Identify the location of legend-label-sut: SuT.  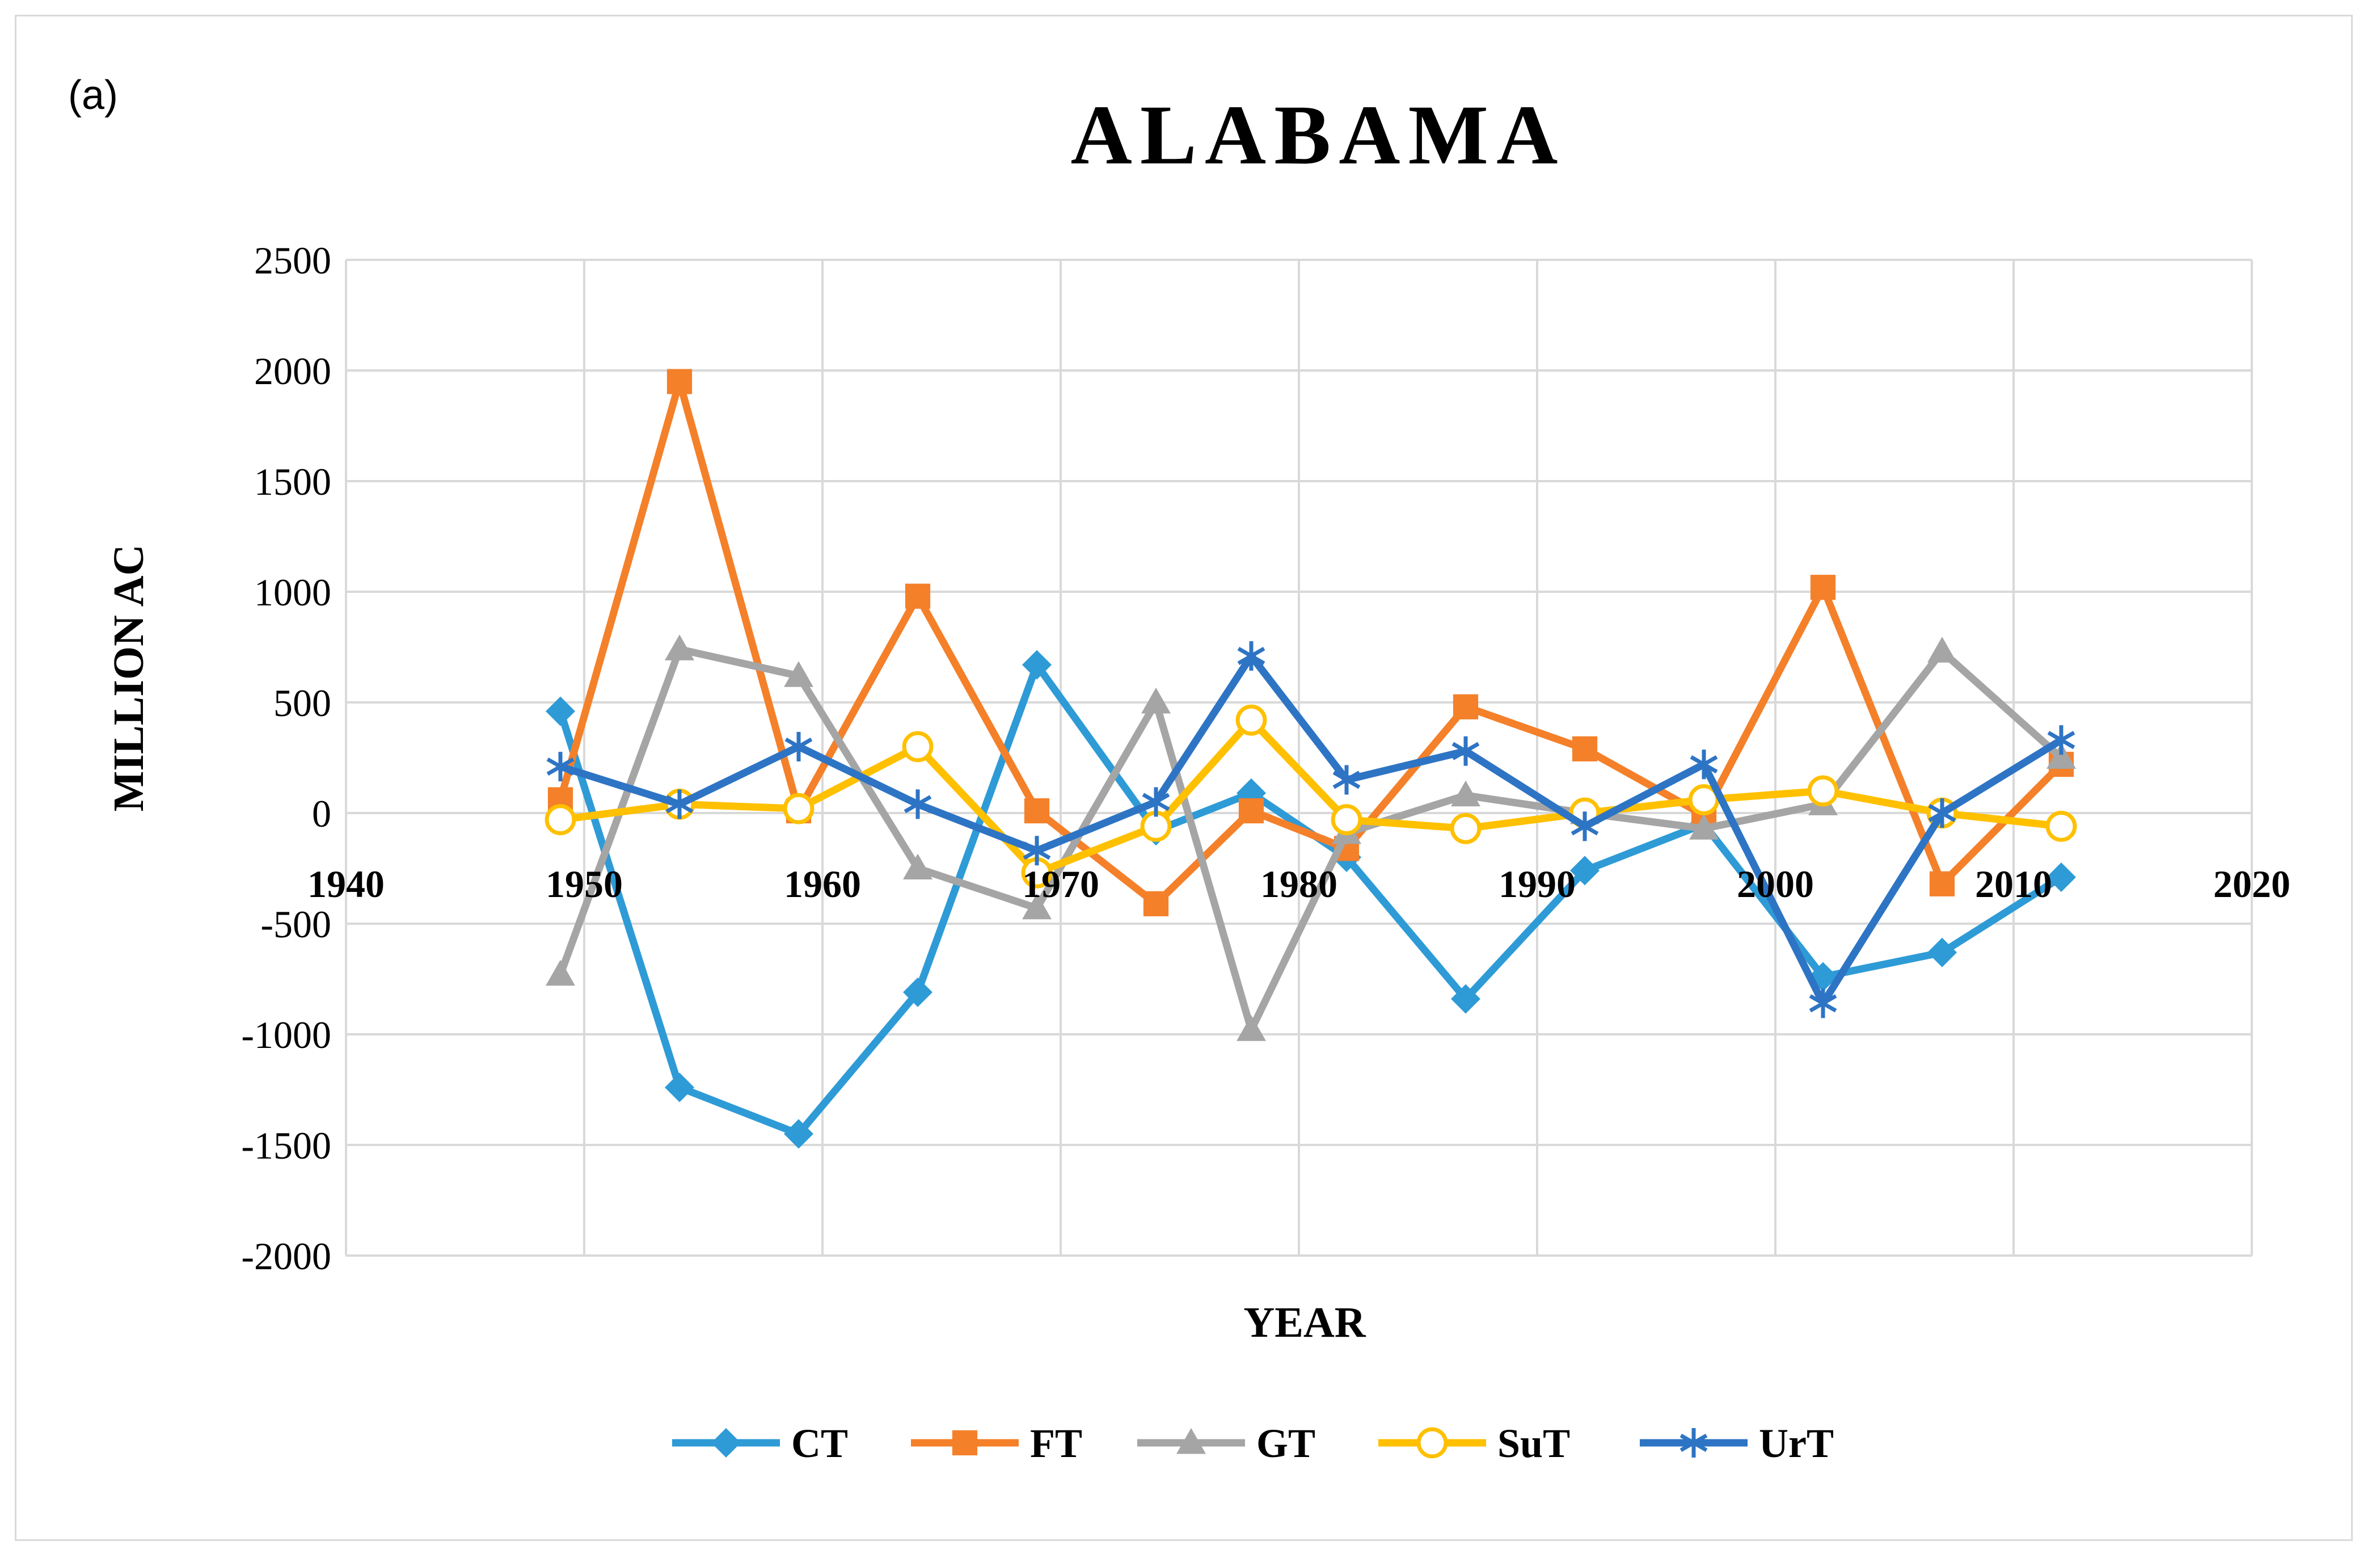
(1533, 1443).